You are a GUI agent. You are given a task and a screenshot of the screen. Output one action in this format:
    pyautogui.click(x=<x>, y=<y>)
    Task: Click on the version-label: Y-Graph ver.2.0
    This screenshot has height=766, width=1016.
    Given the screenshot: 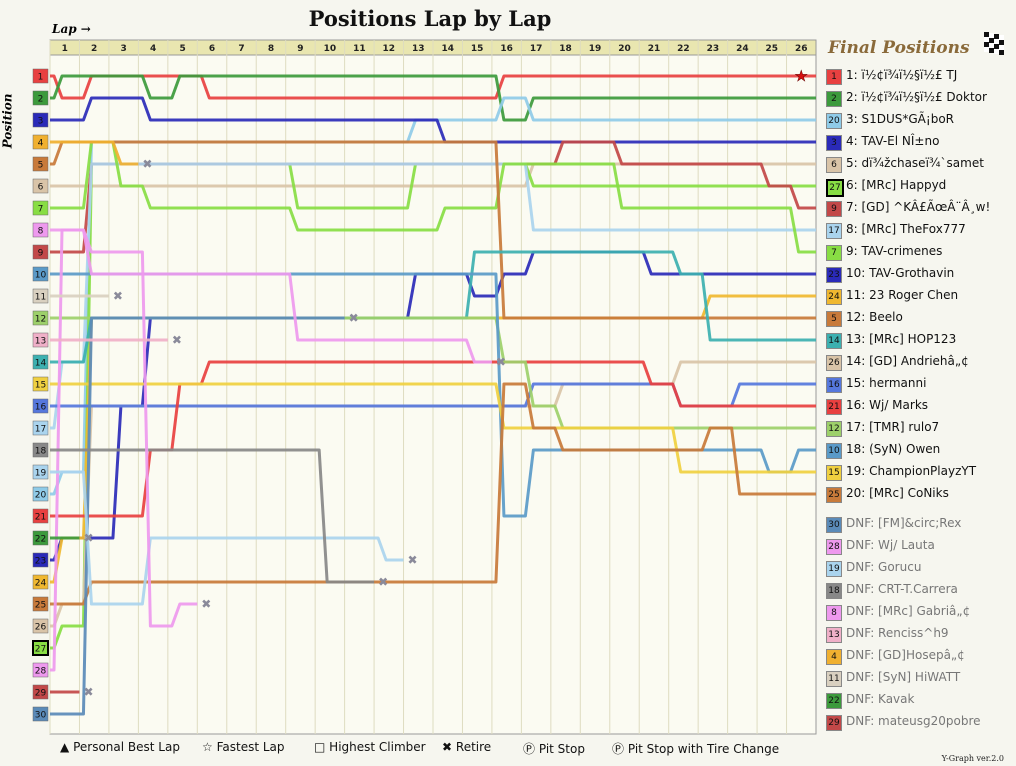 What is the action you would take?
    pyautogui.click(x=972, y=758)
    